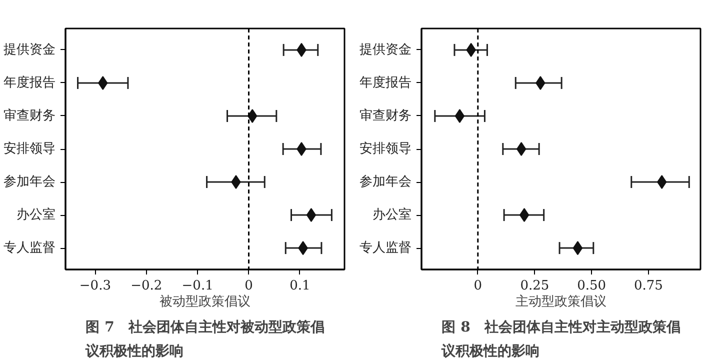 The height and width of the screenshot is (364, 713). I want to click on x-tick-label: 0.1, so click(300, 286).